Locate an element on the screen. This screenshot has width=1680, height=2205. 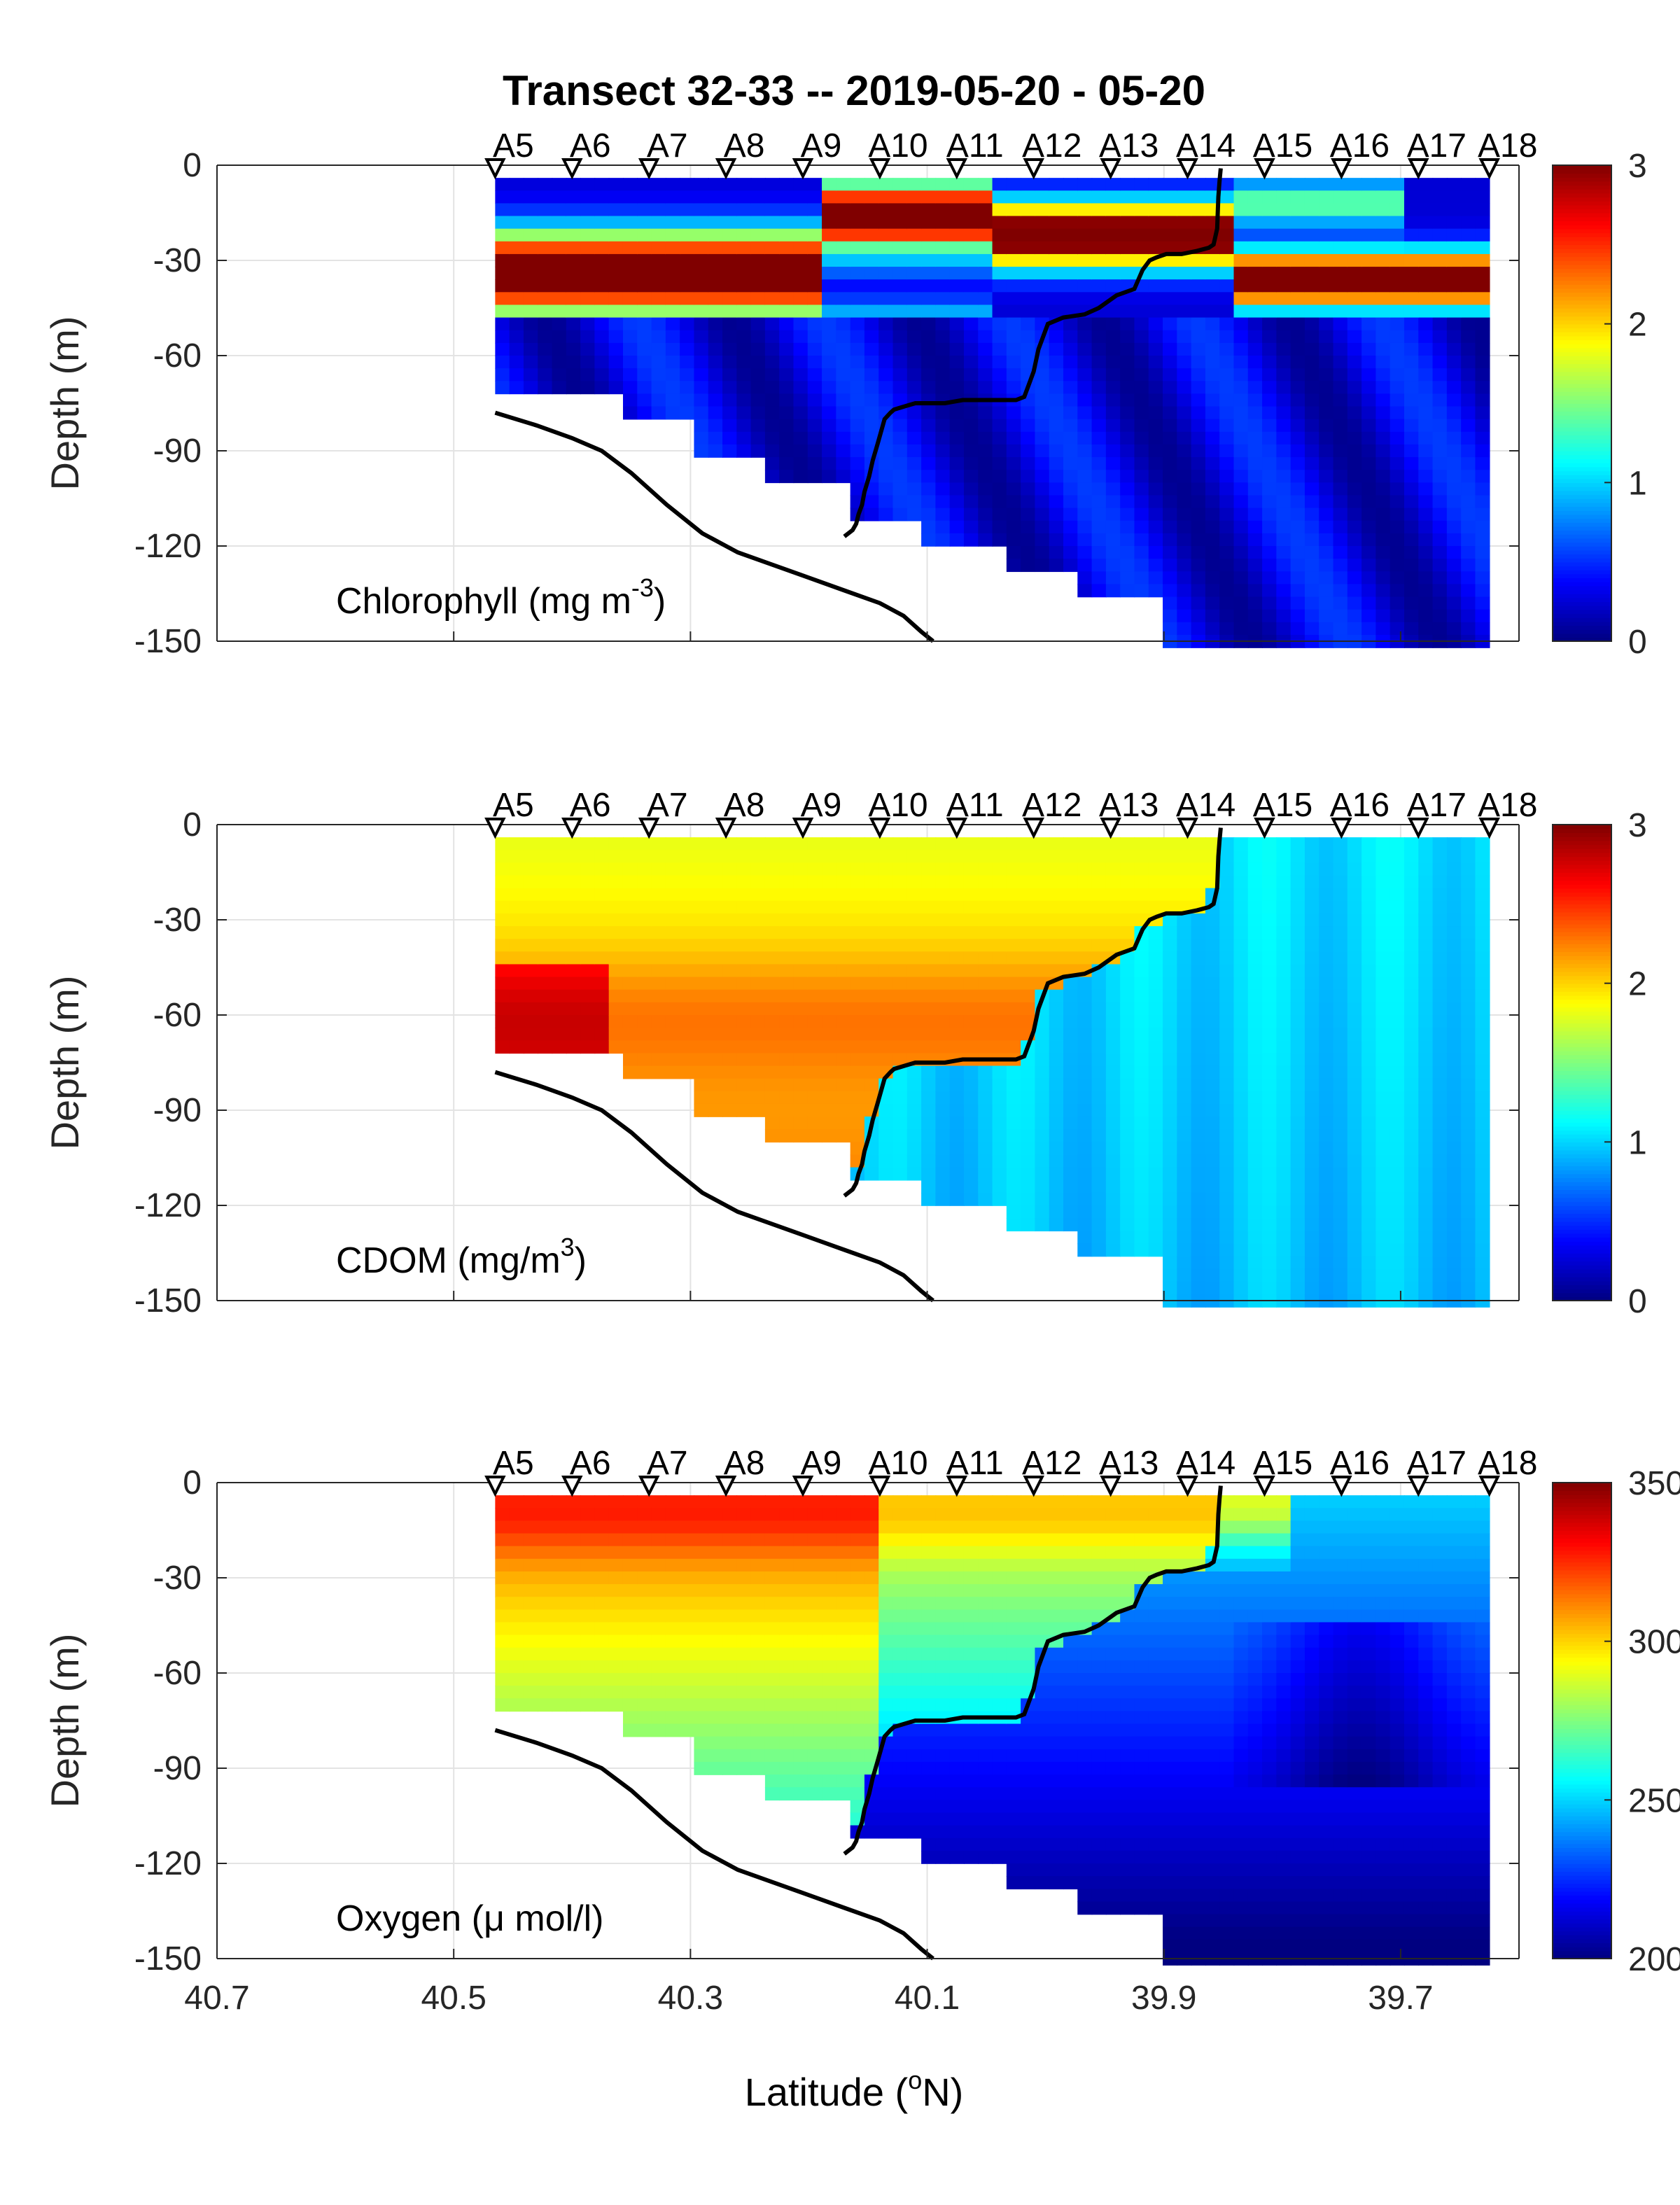
station-marker is located at coordinates (803, 169).